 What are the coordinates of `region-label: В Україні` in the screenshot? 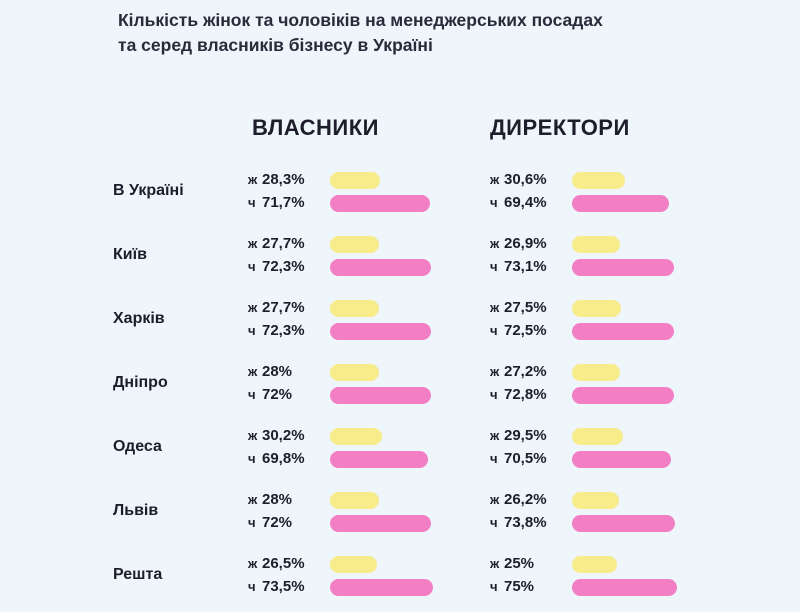 It's located at (148, 190).